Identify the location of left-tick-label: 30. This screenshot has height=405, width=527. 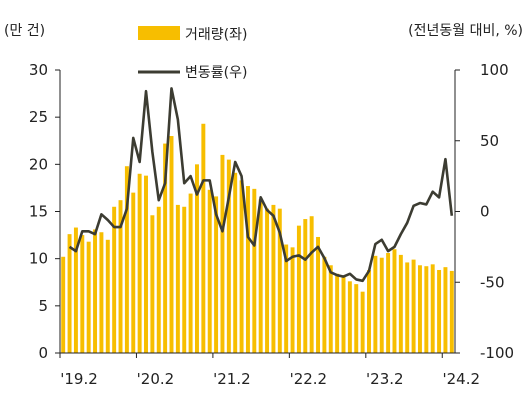
(38, 70).